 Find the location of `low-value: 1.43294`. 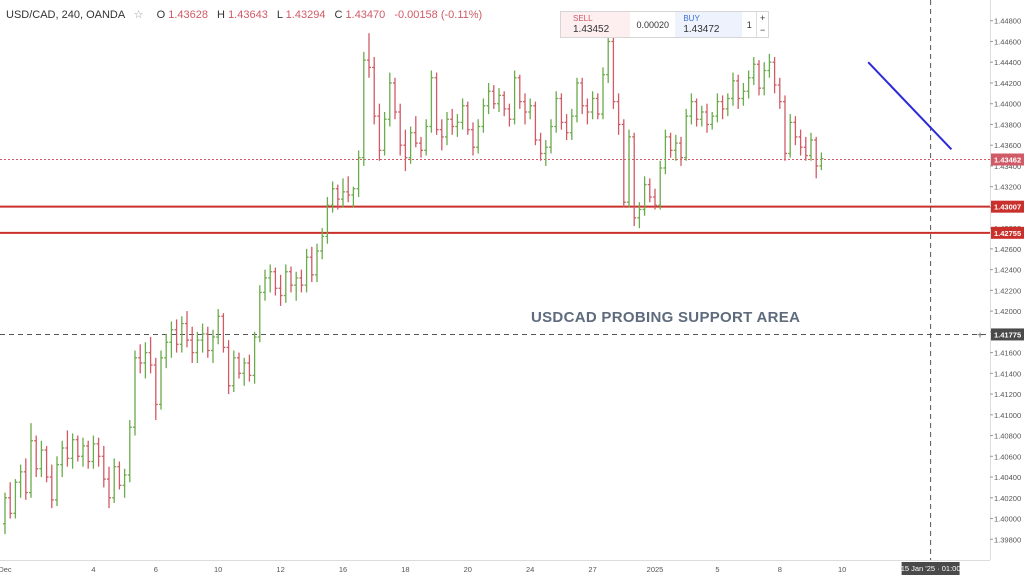

low-value: 1.43294 is located at coordinates (305, 15).